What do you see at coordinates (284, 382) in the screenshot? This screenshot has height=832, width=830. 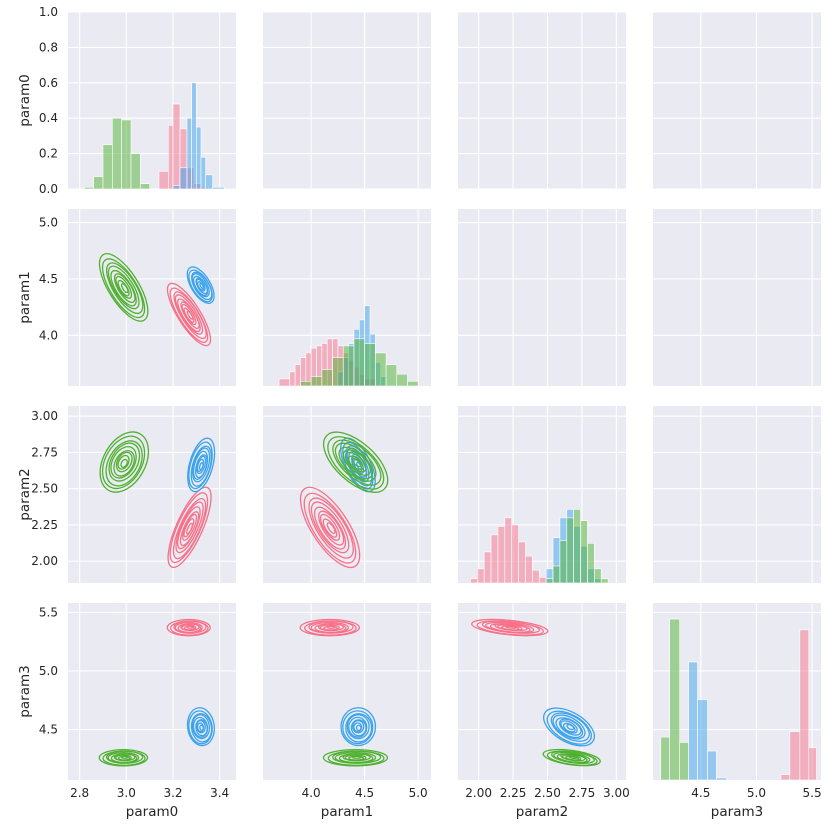 I see `hist-bar-param1-s0` at bounding box center [284, 382].